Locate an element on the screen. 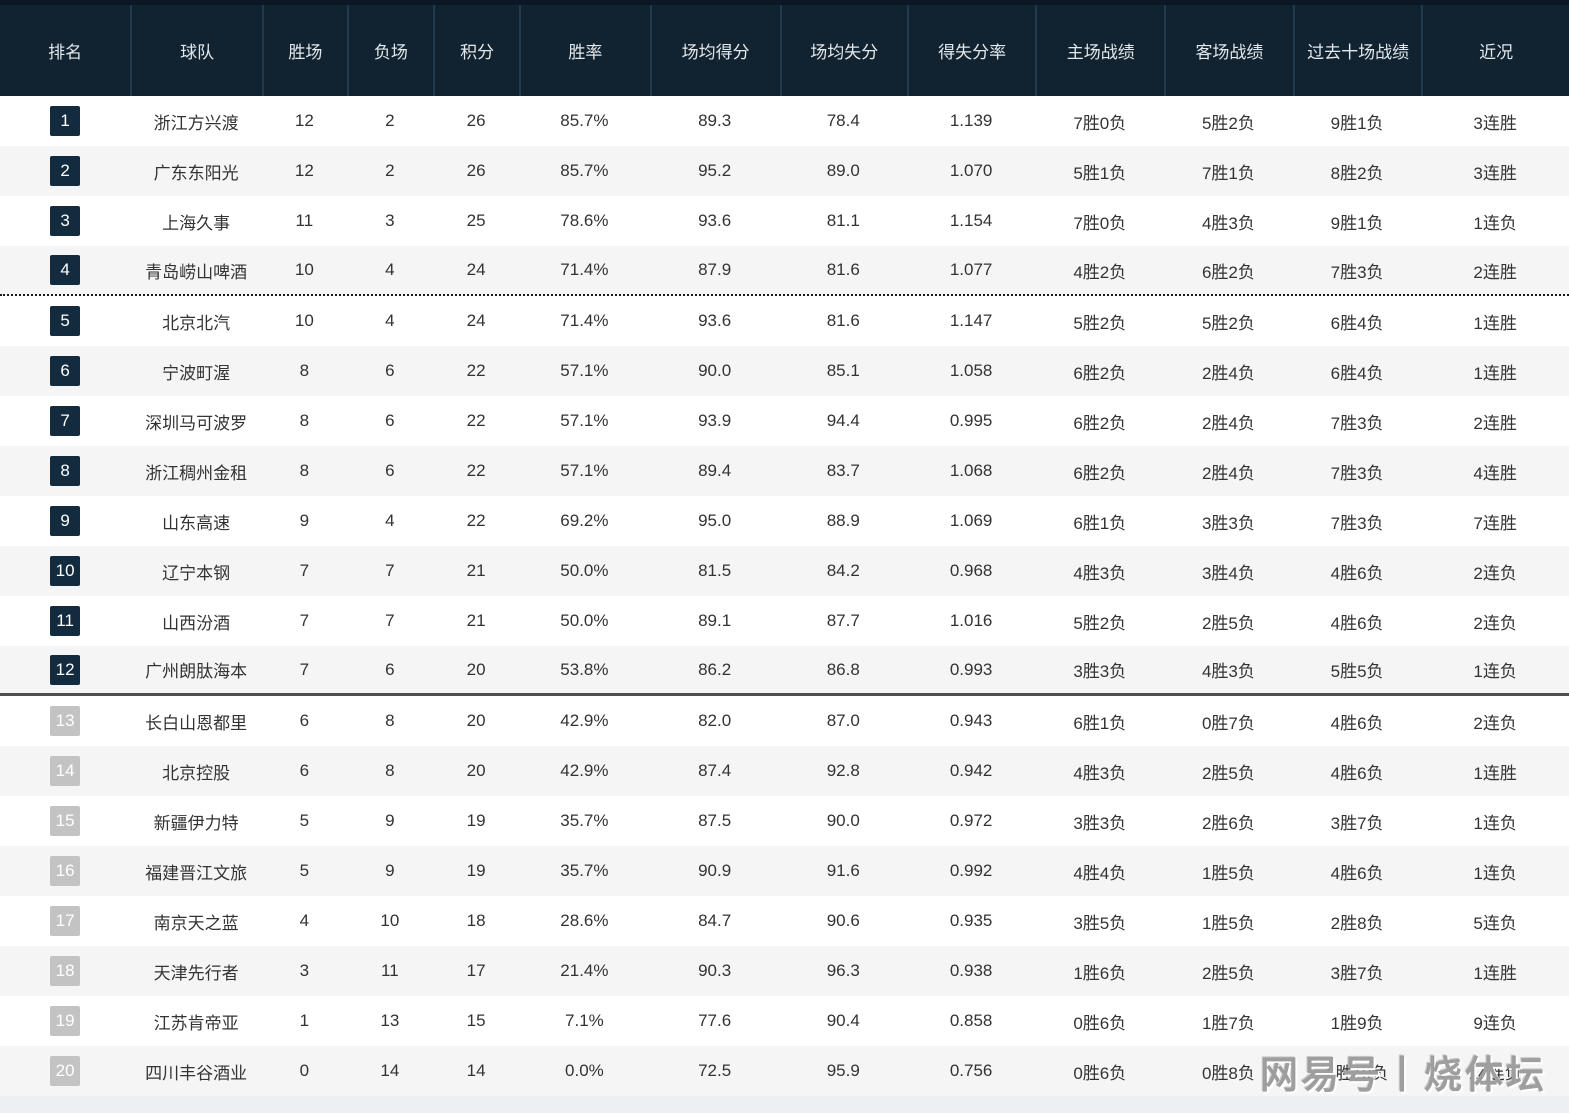 The height and width of the screenshot is (1113, 1569). cell-pts-against: 91.6 is located at coordinates (843, 870).